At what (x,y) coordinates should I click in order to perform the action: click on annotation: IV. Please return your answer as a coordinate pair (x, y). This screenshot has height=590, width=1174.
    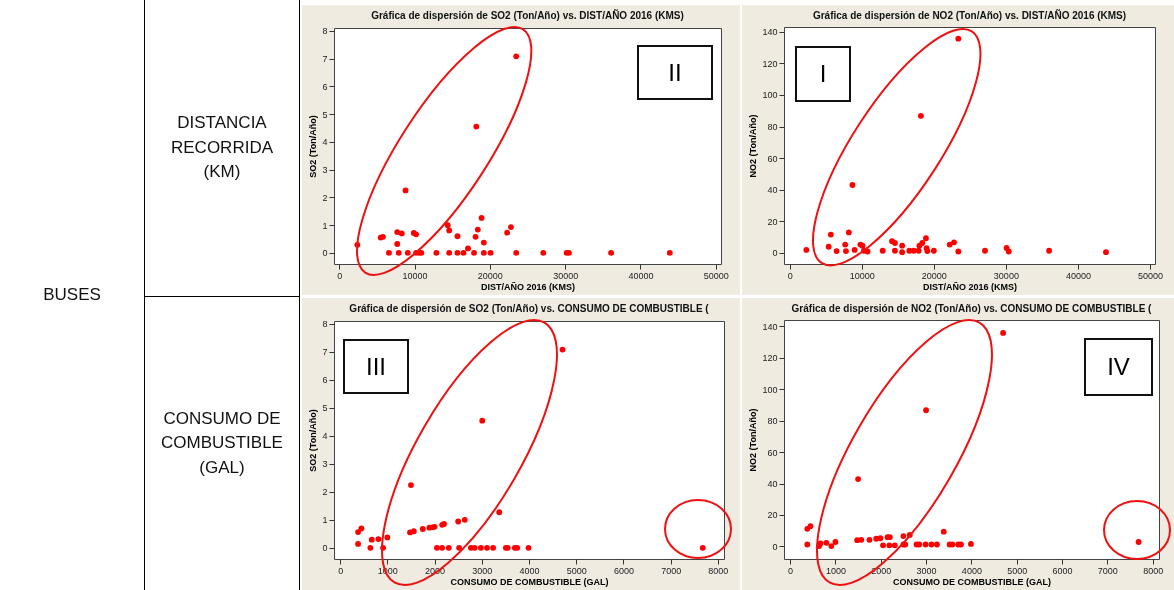
    Looking at the image, I should click on (1118, 367).